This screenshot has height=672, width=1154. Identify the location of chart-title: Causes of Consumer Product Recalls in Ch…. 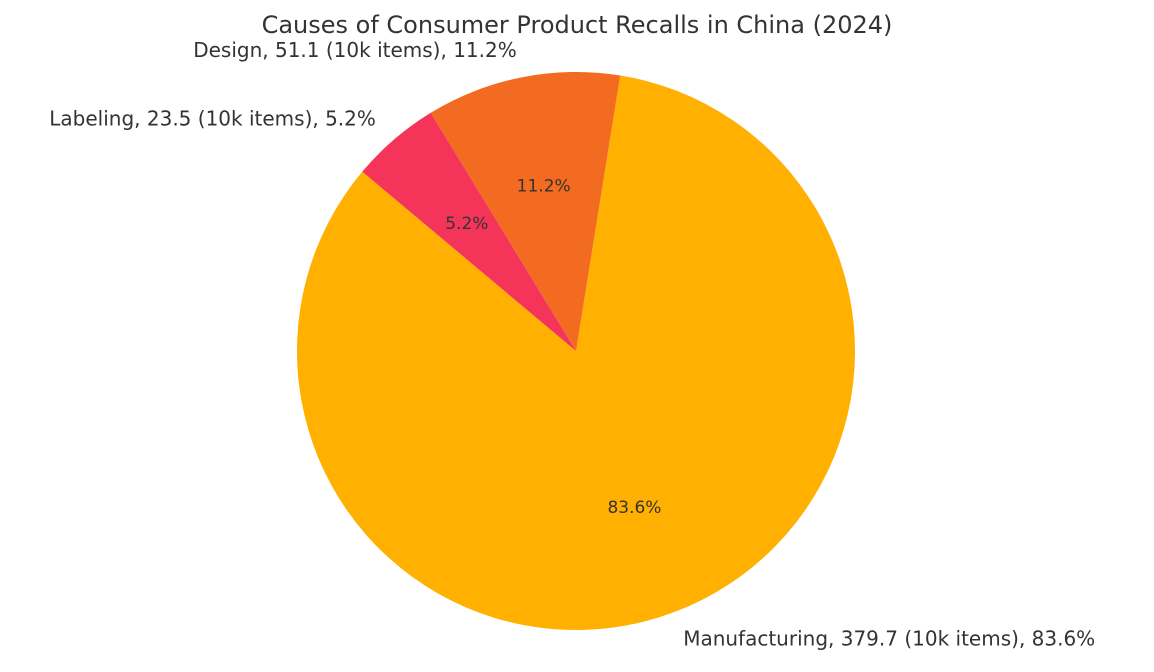
(577, 25).